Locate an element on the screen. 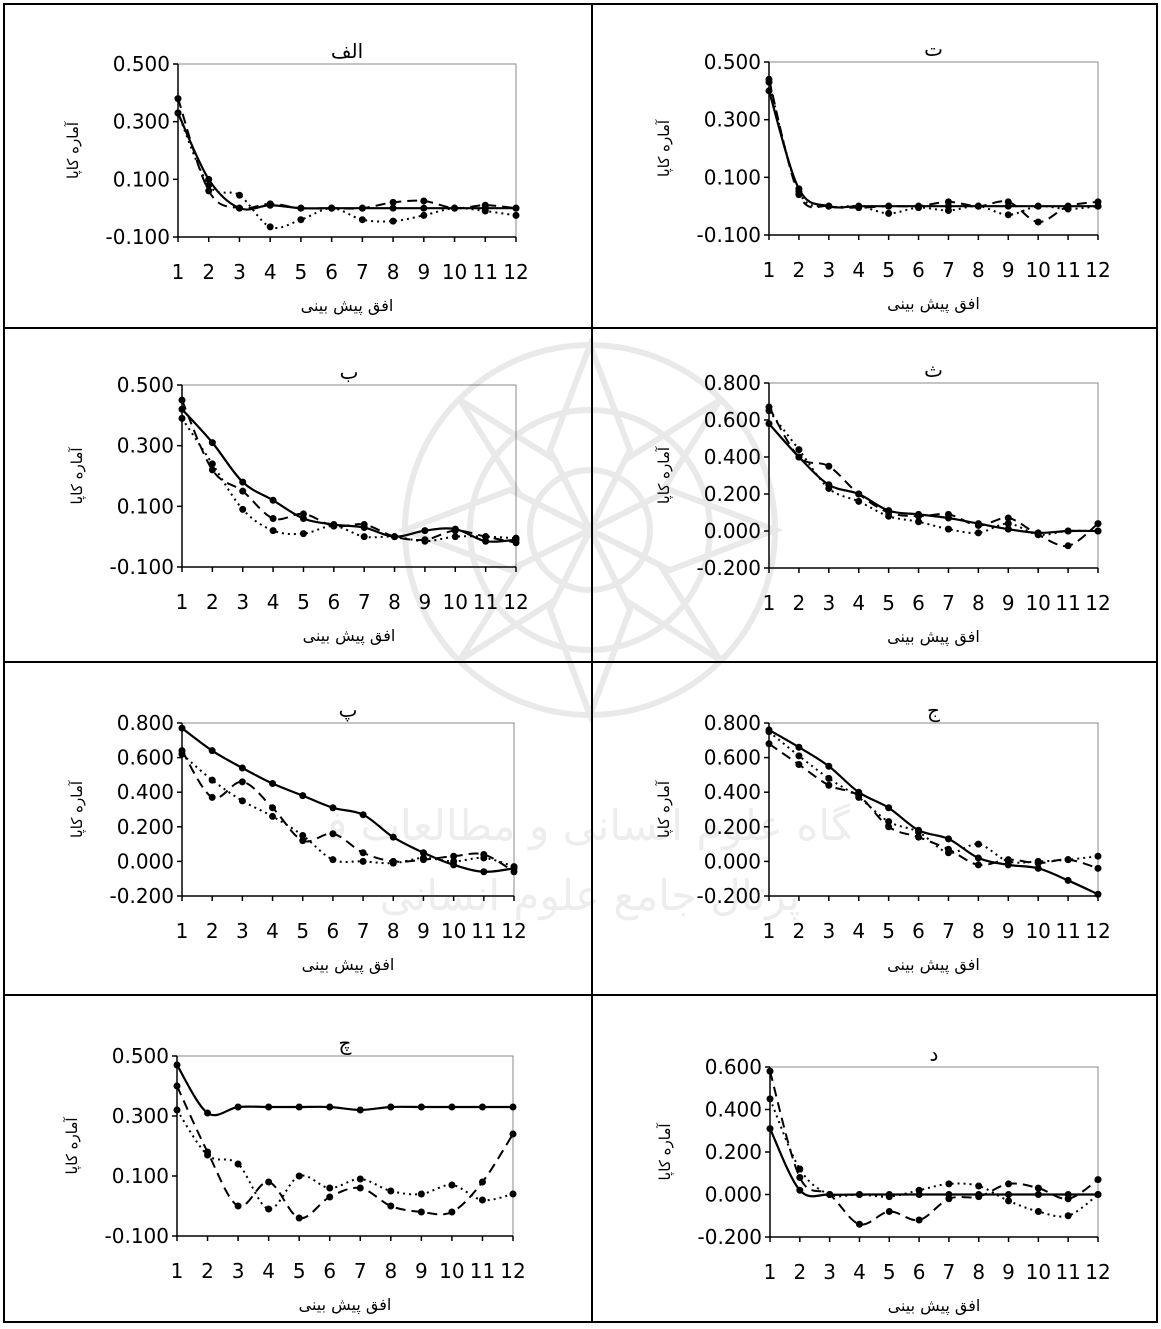  chart-title: پ is located at coordinates (348, 710).